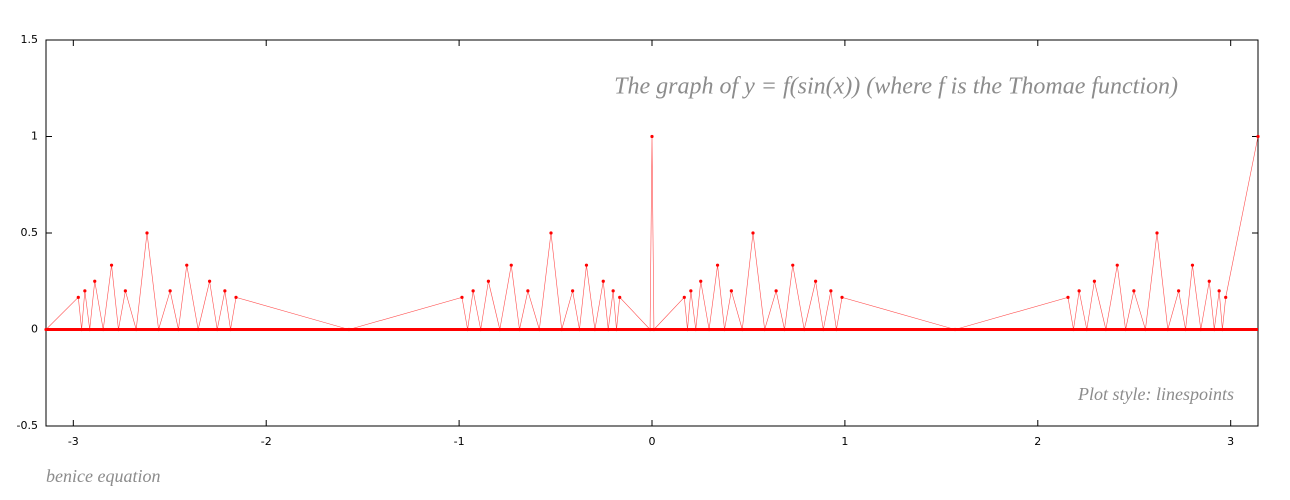 This screenshot has height=500, width=1290. Describe the element at coordinates (1230, 441) in the screenshot. I see `x-tick-label: 3` at that location.